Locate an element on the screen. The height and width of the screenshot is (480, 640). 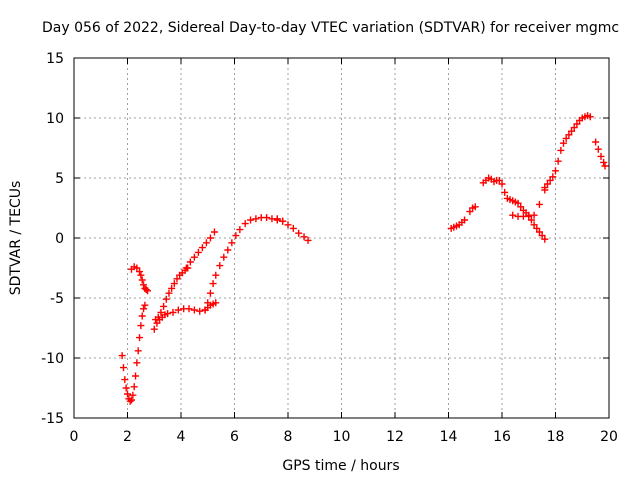
x-tick-label: 20 is located at coordinates (609, 437).